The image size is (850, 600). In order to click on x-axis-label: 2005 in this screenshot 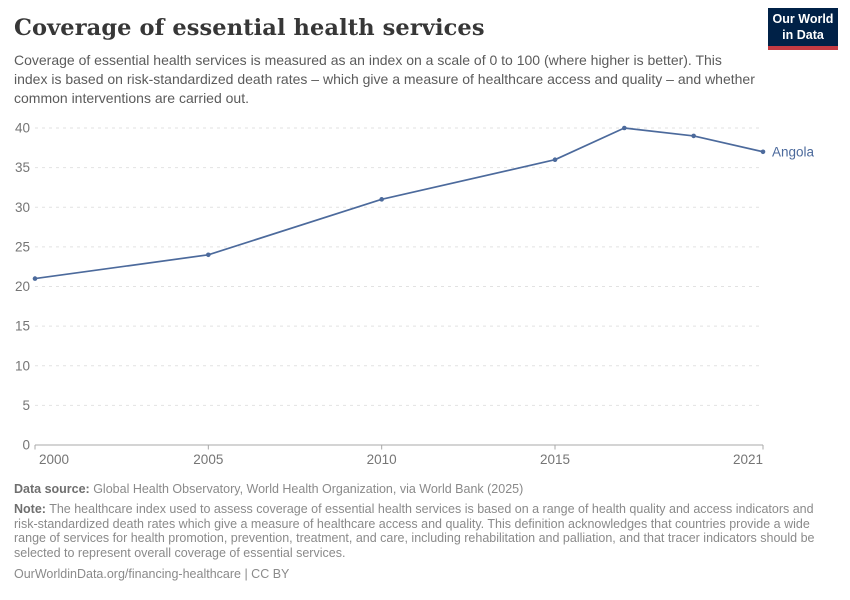, I will do `click(208, 459)`.